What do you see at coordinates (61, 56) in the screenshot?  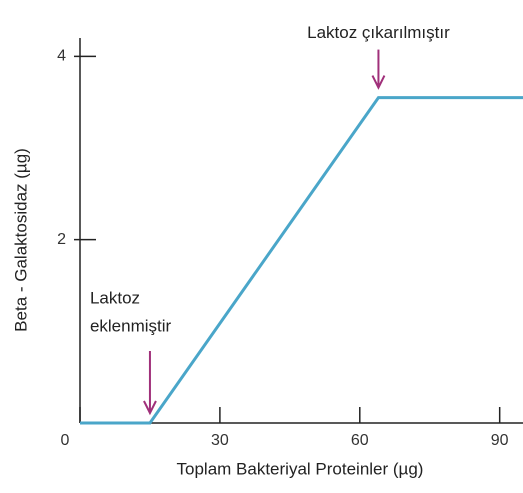 I see `y-tick-label: 4` at bounding box center [61, 56].